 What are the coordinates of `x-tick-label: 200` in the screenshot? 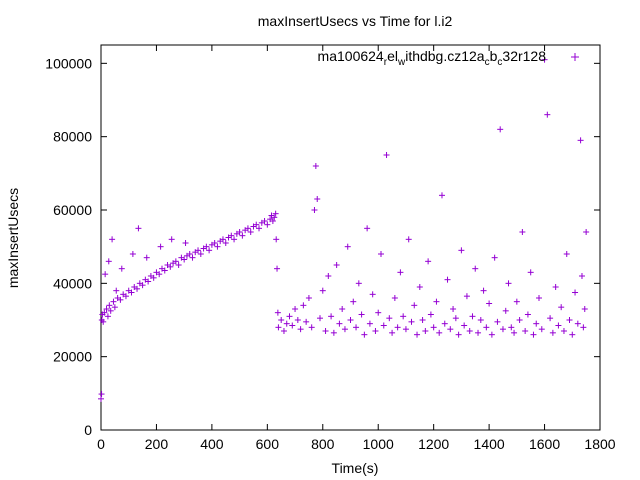 It's located at (157, 444).